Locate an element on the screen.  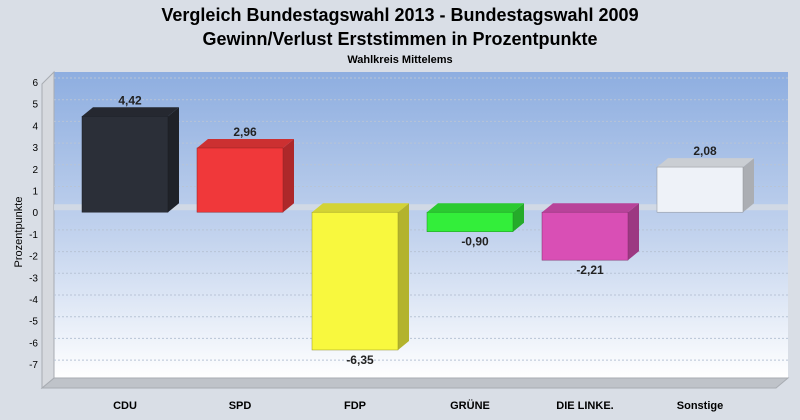
y-tick-label: 3 is located at coordinates (35, 148).